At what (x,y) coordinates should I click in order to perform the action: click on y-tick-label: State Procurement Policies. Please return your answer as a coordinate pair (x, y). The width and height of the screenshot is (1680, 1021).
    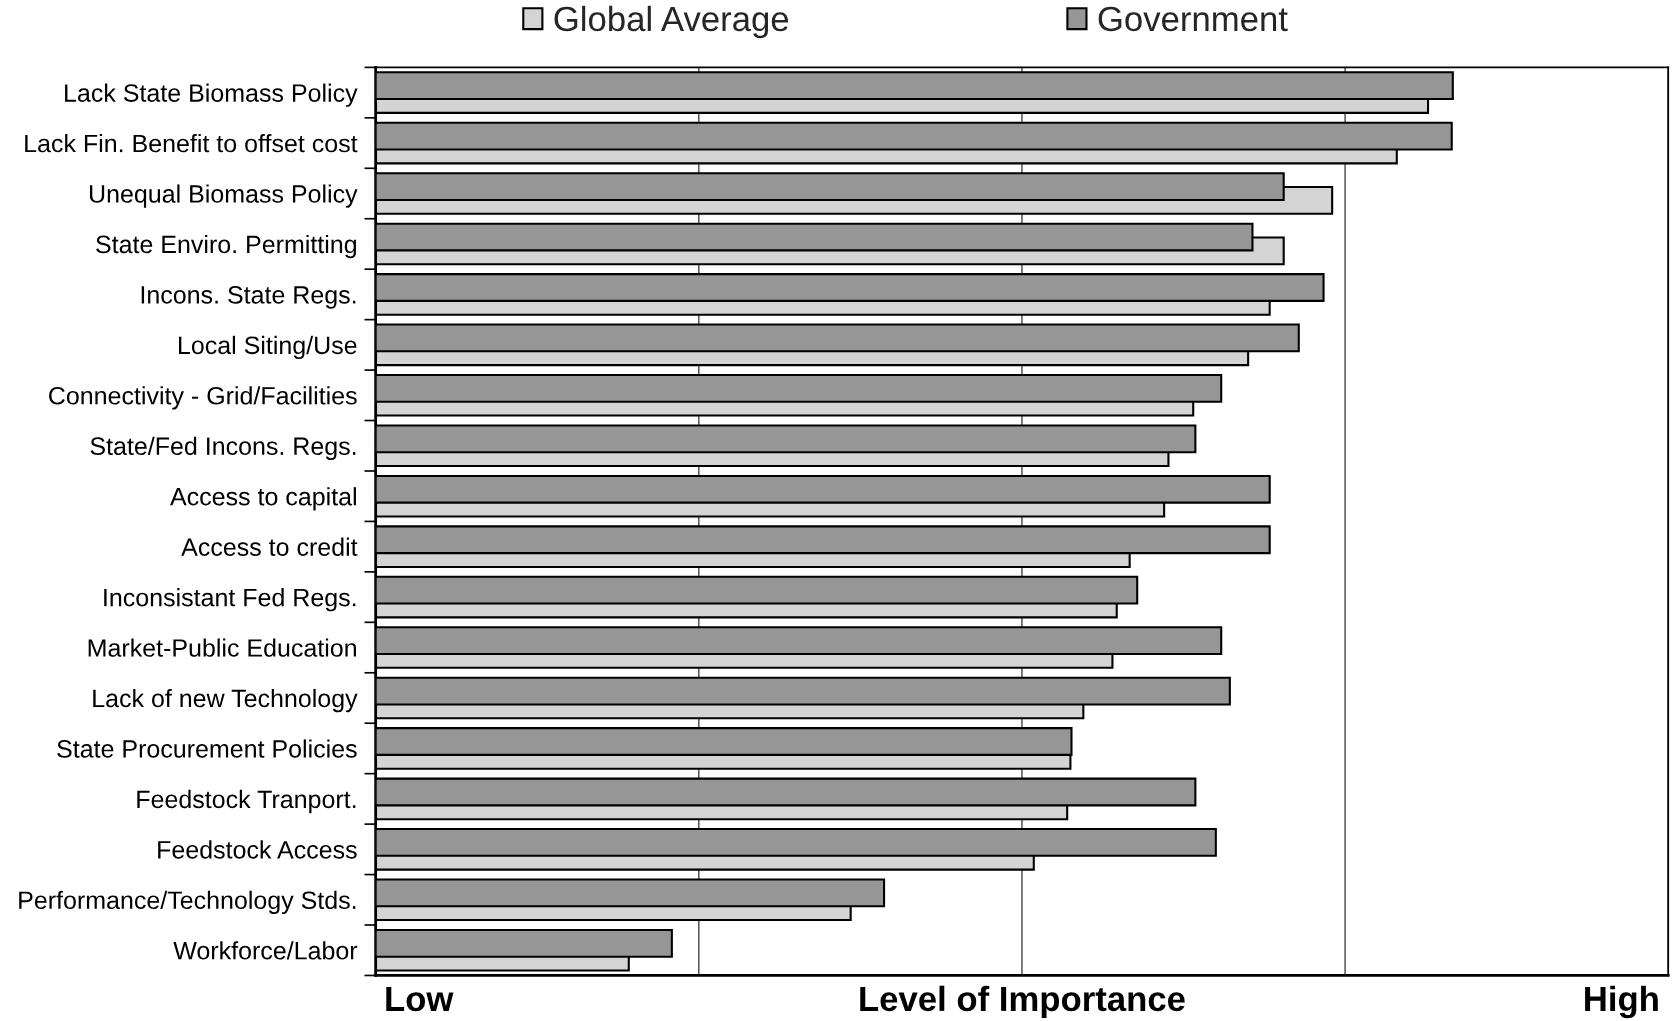
    Looking at the image, I should click on (207, 748).